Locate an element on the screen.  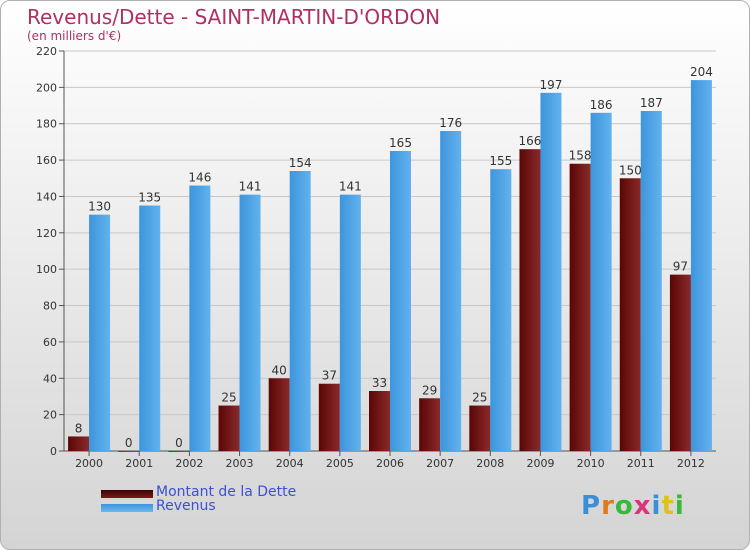
x-tick-label: 2008 is located at coordinates (490, 463).